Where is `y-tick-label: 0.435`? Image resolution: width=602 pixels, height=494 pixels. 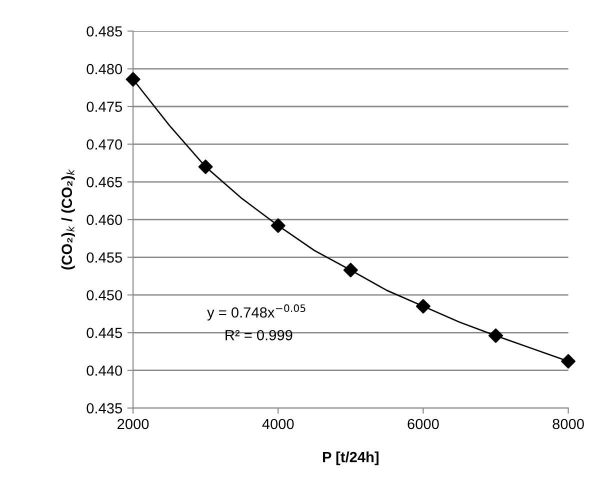 y-tick-label: 0.435 is located at coordinates (104, 408).